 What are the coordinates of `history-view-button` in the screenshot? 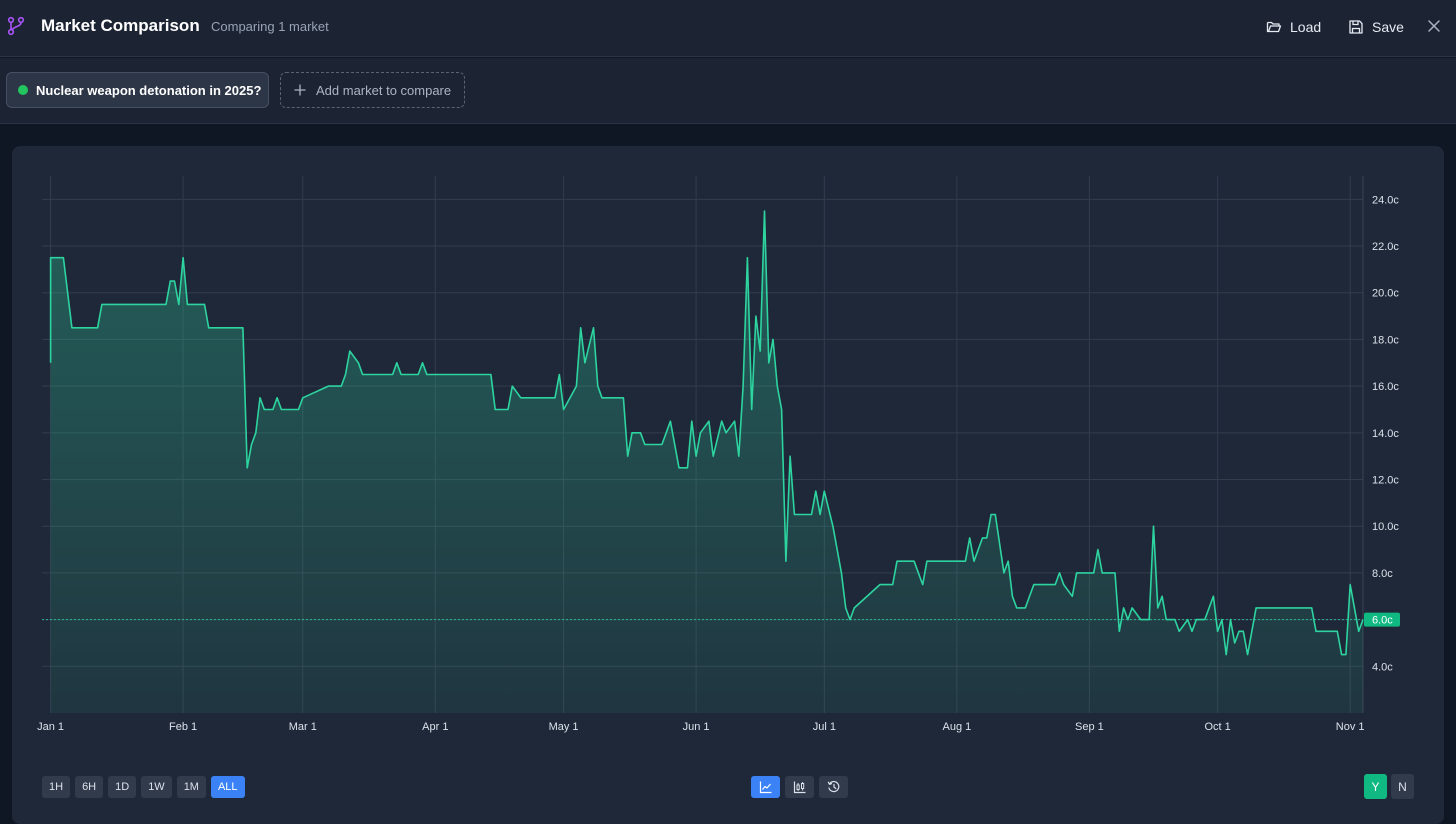 It's located at (833, 787).